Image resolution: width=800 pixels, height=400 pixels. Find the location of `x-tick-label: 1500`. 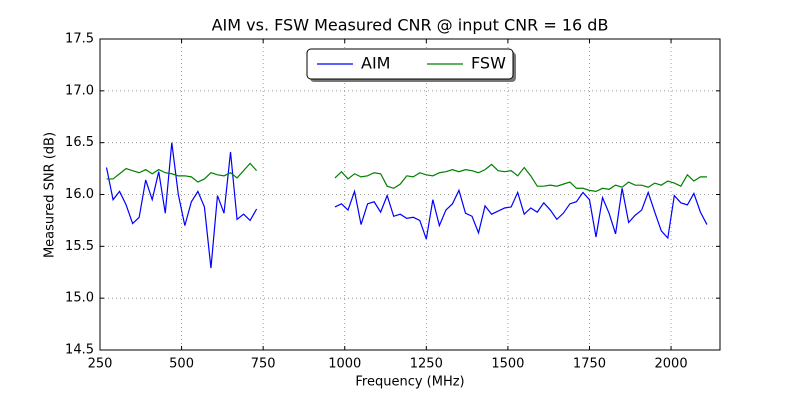

x-tick-label: 1500 is located at coordinates (507, 364).